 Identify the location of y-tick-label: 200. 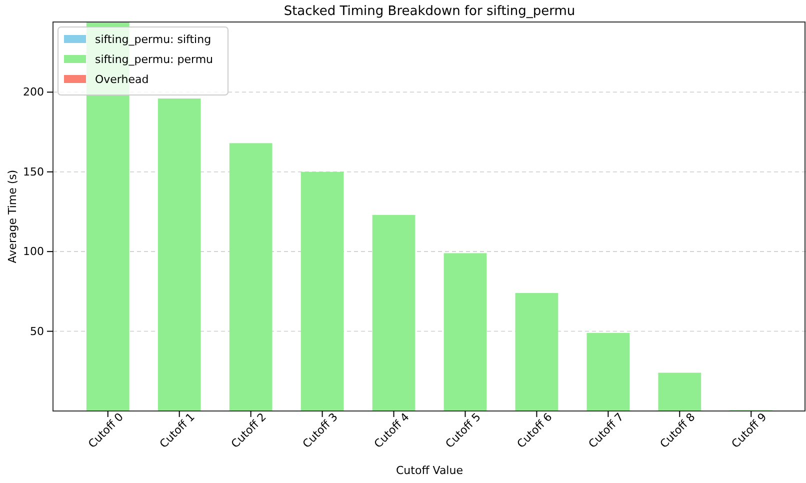
(33, 92).